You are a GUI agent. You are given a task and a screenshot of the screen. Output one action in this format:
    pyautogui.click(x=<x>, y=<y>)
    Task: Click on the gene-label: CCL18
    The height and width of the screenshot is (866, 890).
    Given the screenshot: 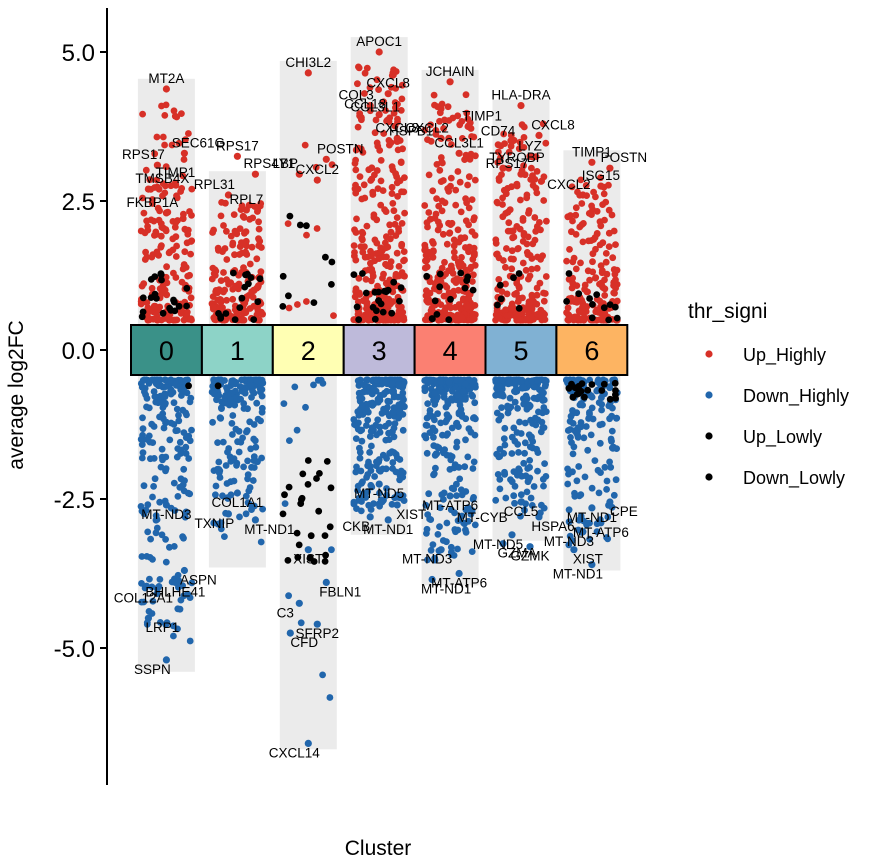 What is the action you would take?
    pyautogui.click(x=365, y=104)
    